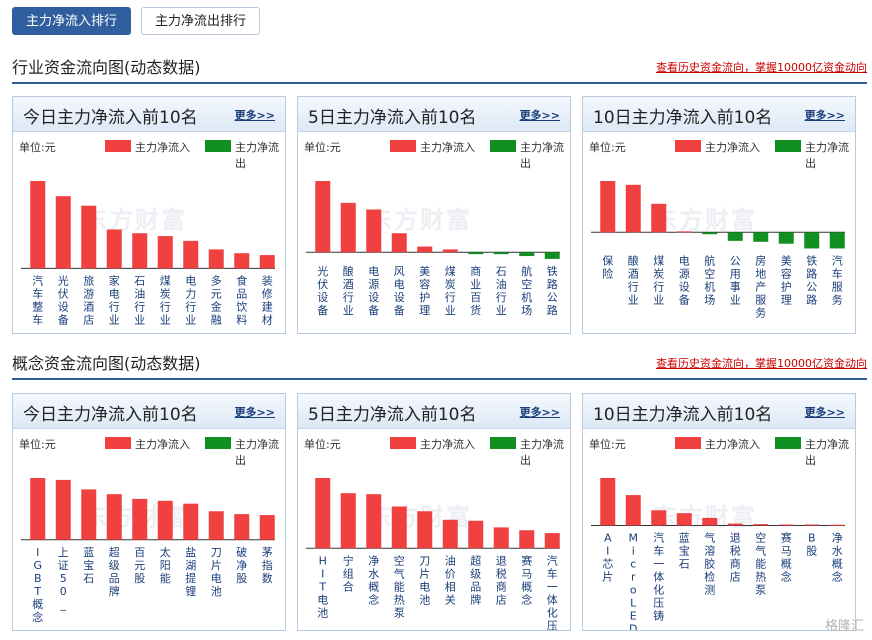 The height and width of the screenshot is (640, 872). I want to click on bar-茅指数, so click(267, 527).